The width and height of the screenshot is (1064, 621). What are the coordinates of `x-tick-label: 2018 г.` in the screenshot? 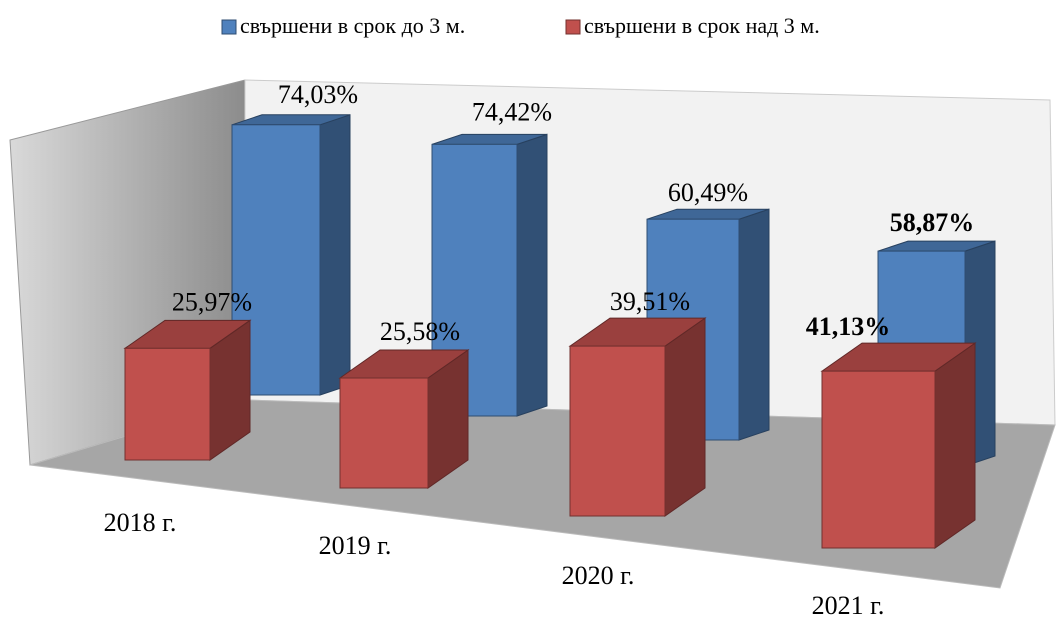 It's located at (140, 522).